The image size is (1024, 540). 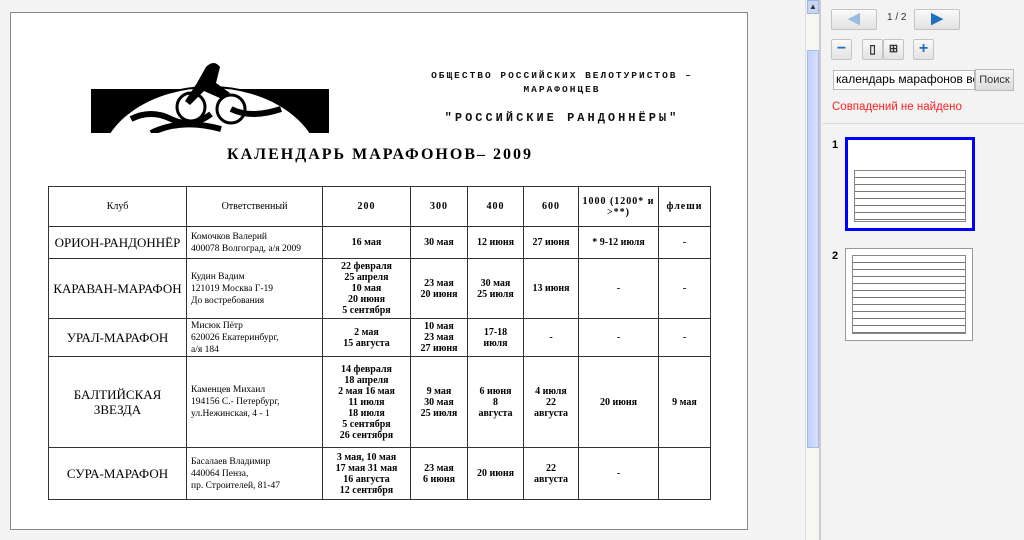 I want to click on date-line: 17-18, so click(x=495, y=332).